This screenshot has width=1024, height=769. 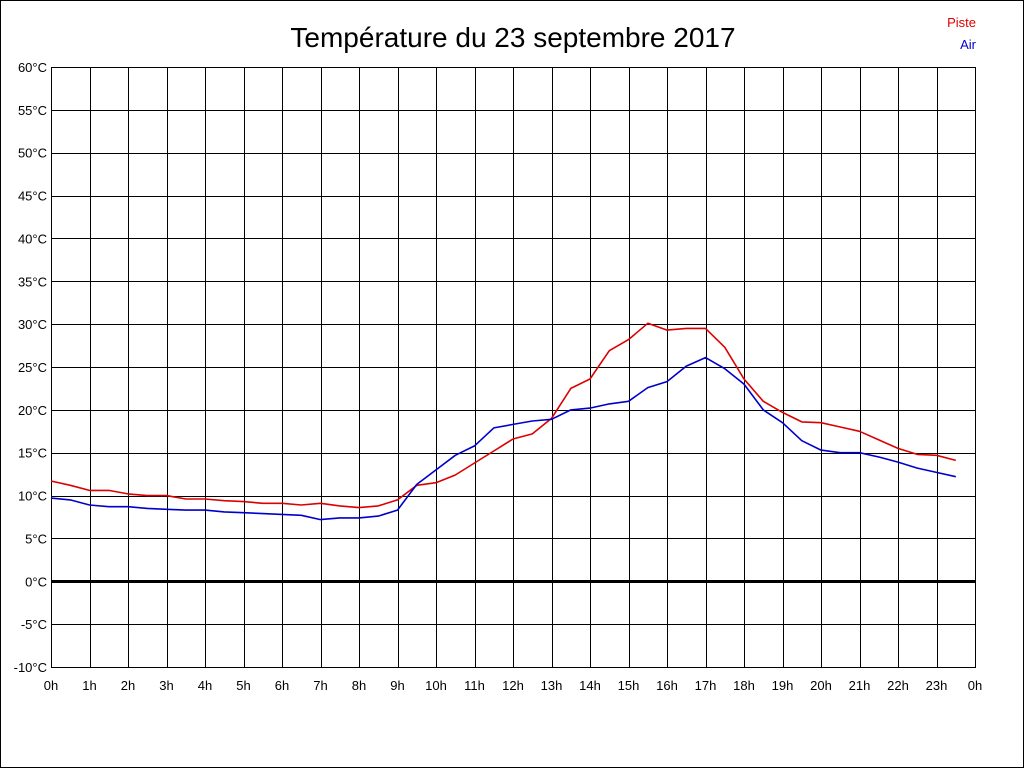 I want to click on x-tick-label: 2h, so click(x=128, y=685).